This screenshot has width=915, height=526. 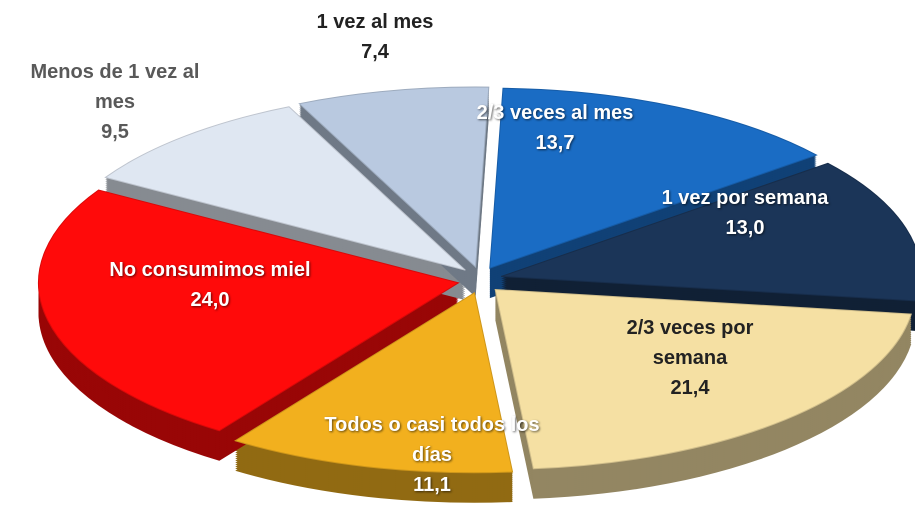 I want to click on value-label: 13,7, so click(x=555, y=143).